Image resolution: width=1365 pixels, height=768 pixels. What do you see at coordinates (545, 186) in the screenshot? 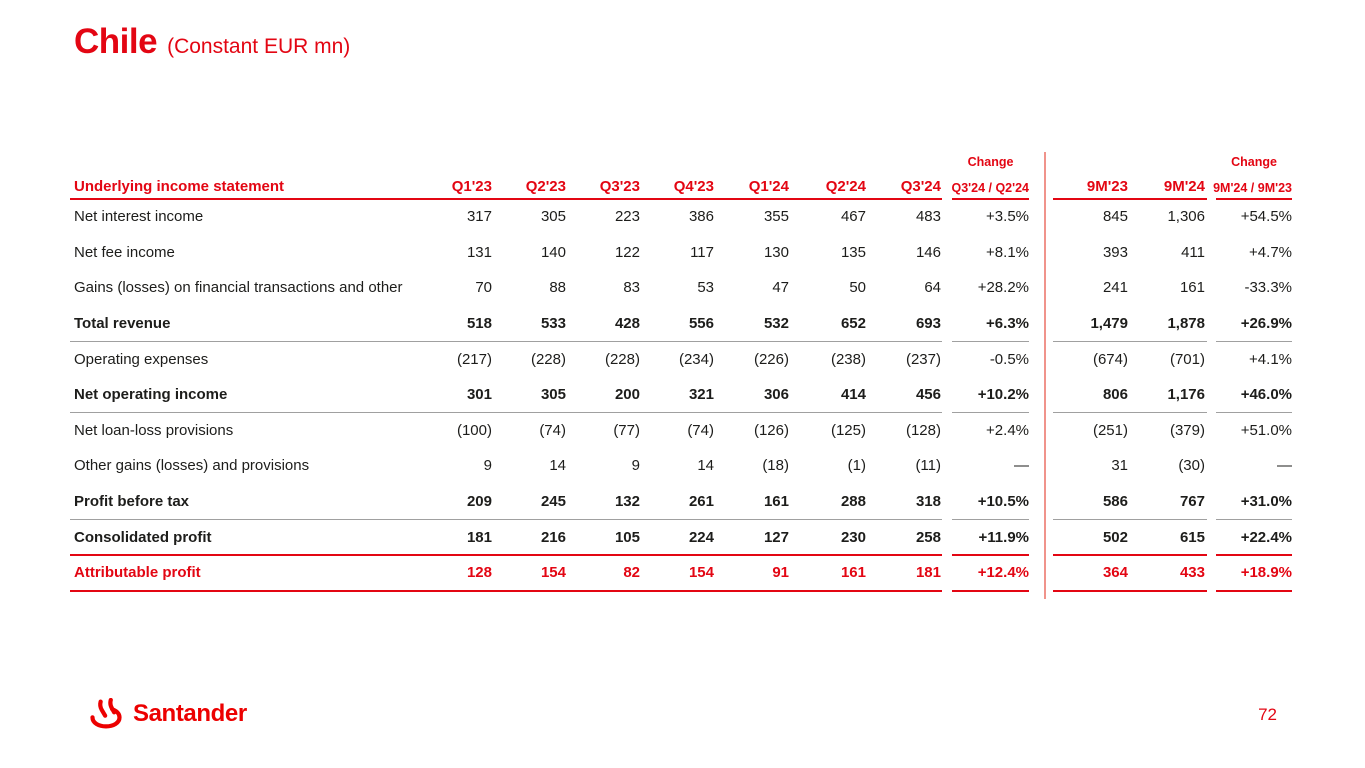
I see `header-q2-23: Q2'23` at bounding box center [545, 186].